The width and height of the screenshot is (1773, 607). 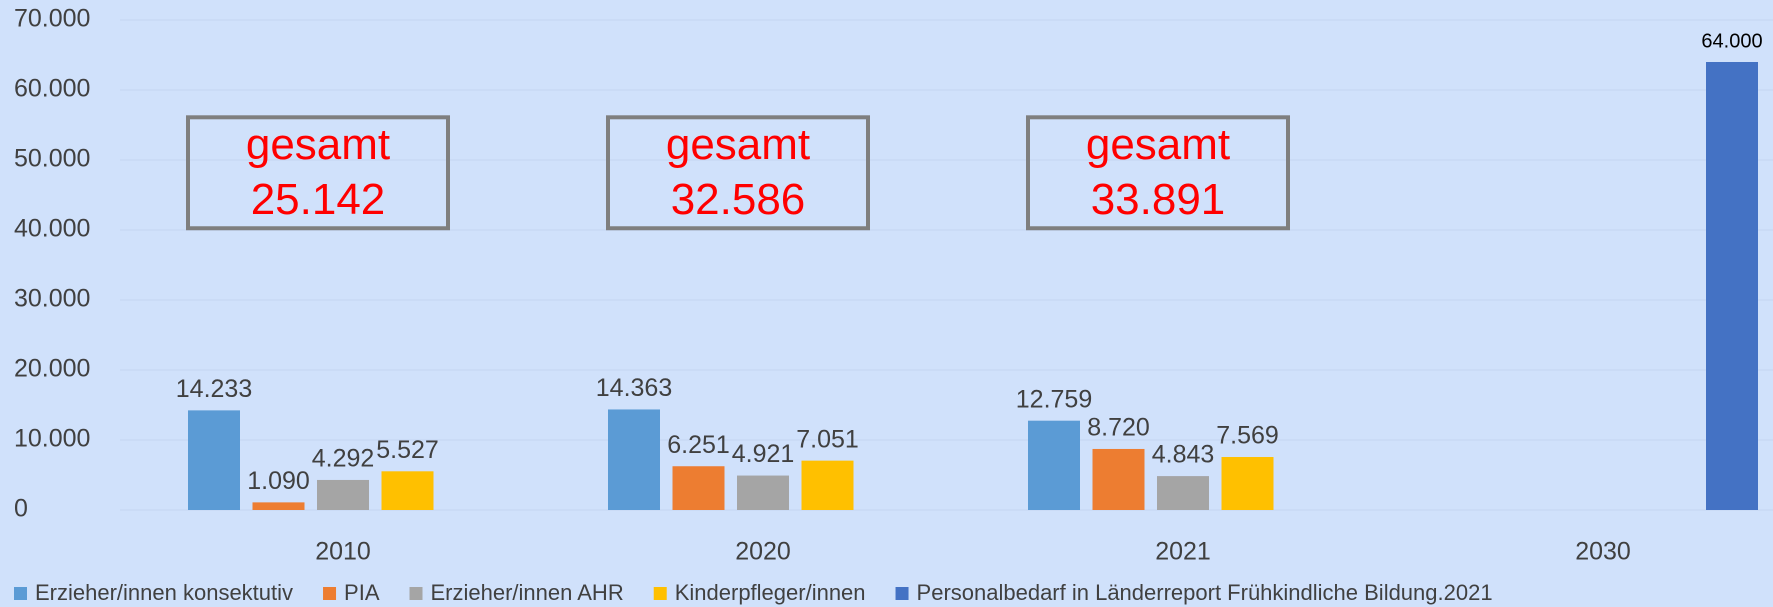 What do you see at coordinates (214, 389) in the screenshot?
I see `data-label: 14.233` at bounding box center [214, 389].